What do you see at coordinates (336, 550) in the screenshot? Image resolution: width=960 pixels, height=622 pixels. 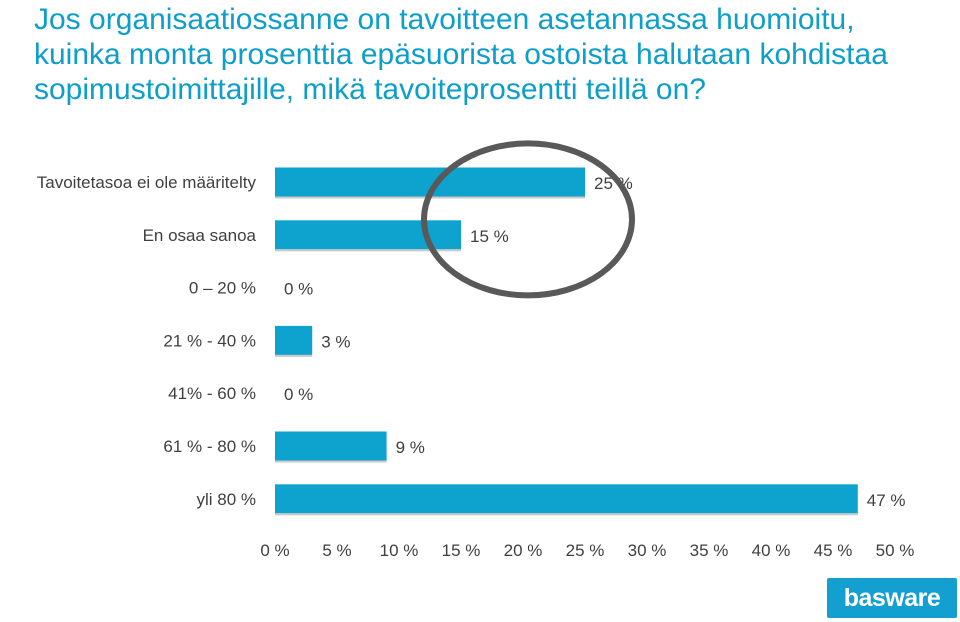 I see `x-tick-label-1: 5 %` at bounding box center [336, 550].